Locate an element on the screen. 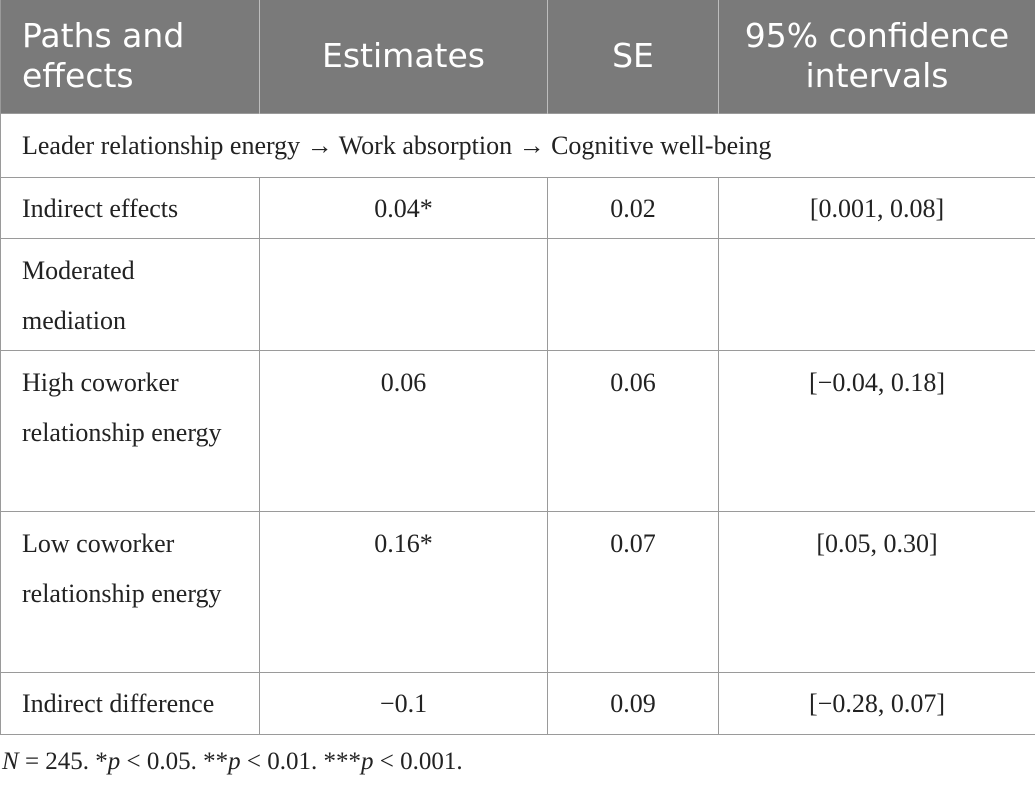 This screenshot has width=1035, height=789. estimate-cell is located at coordinates (403, 294).